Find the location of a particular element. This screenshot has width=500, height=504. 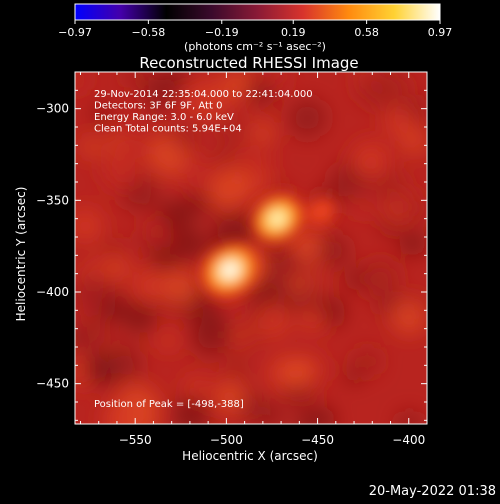

annotation-line: Detectors: 3F 6F 9F, Att 0 is located at coordinates (158, 106).